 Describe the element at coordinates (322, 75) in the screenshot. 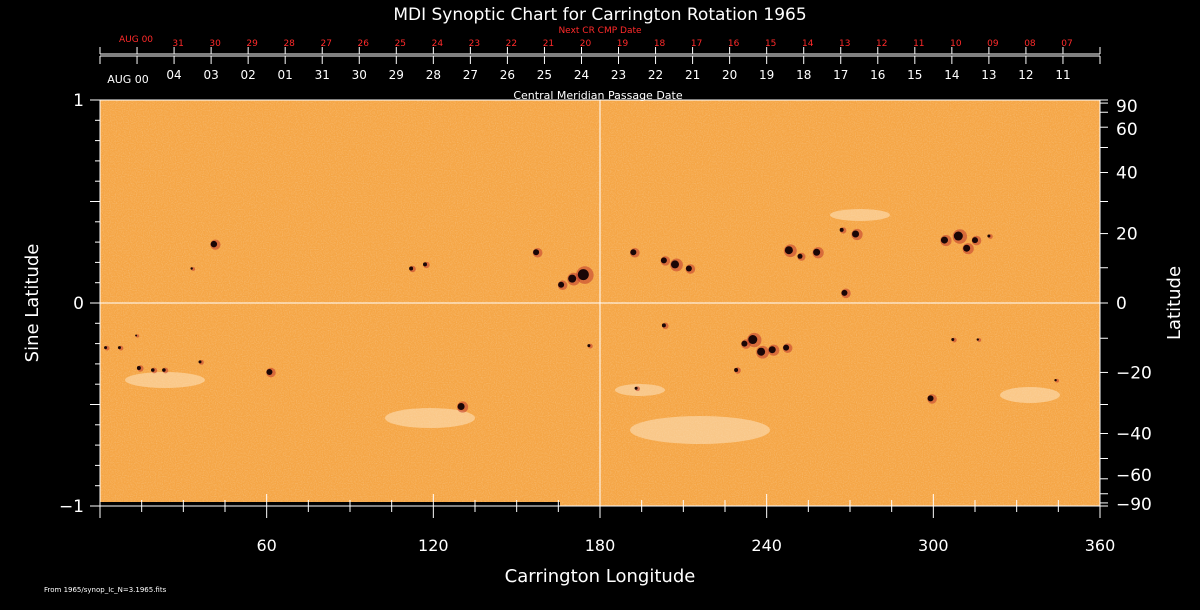

I see `cmp-date: 31` at that location.